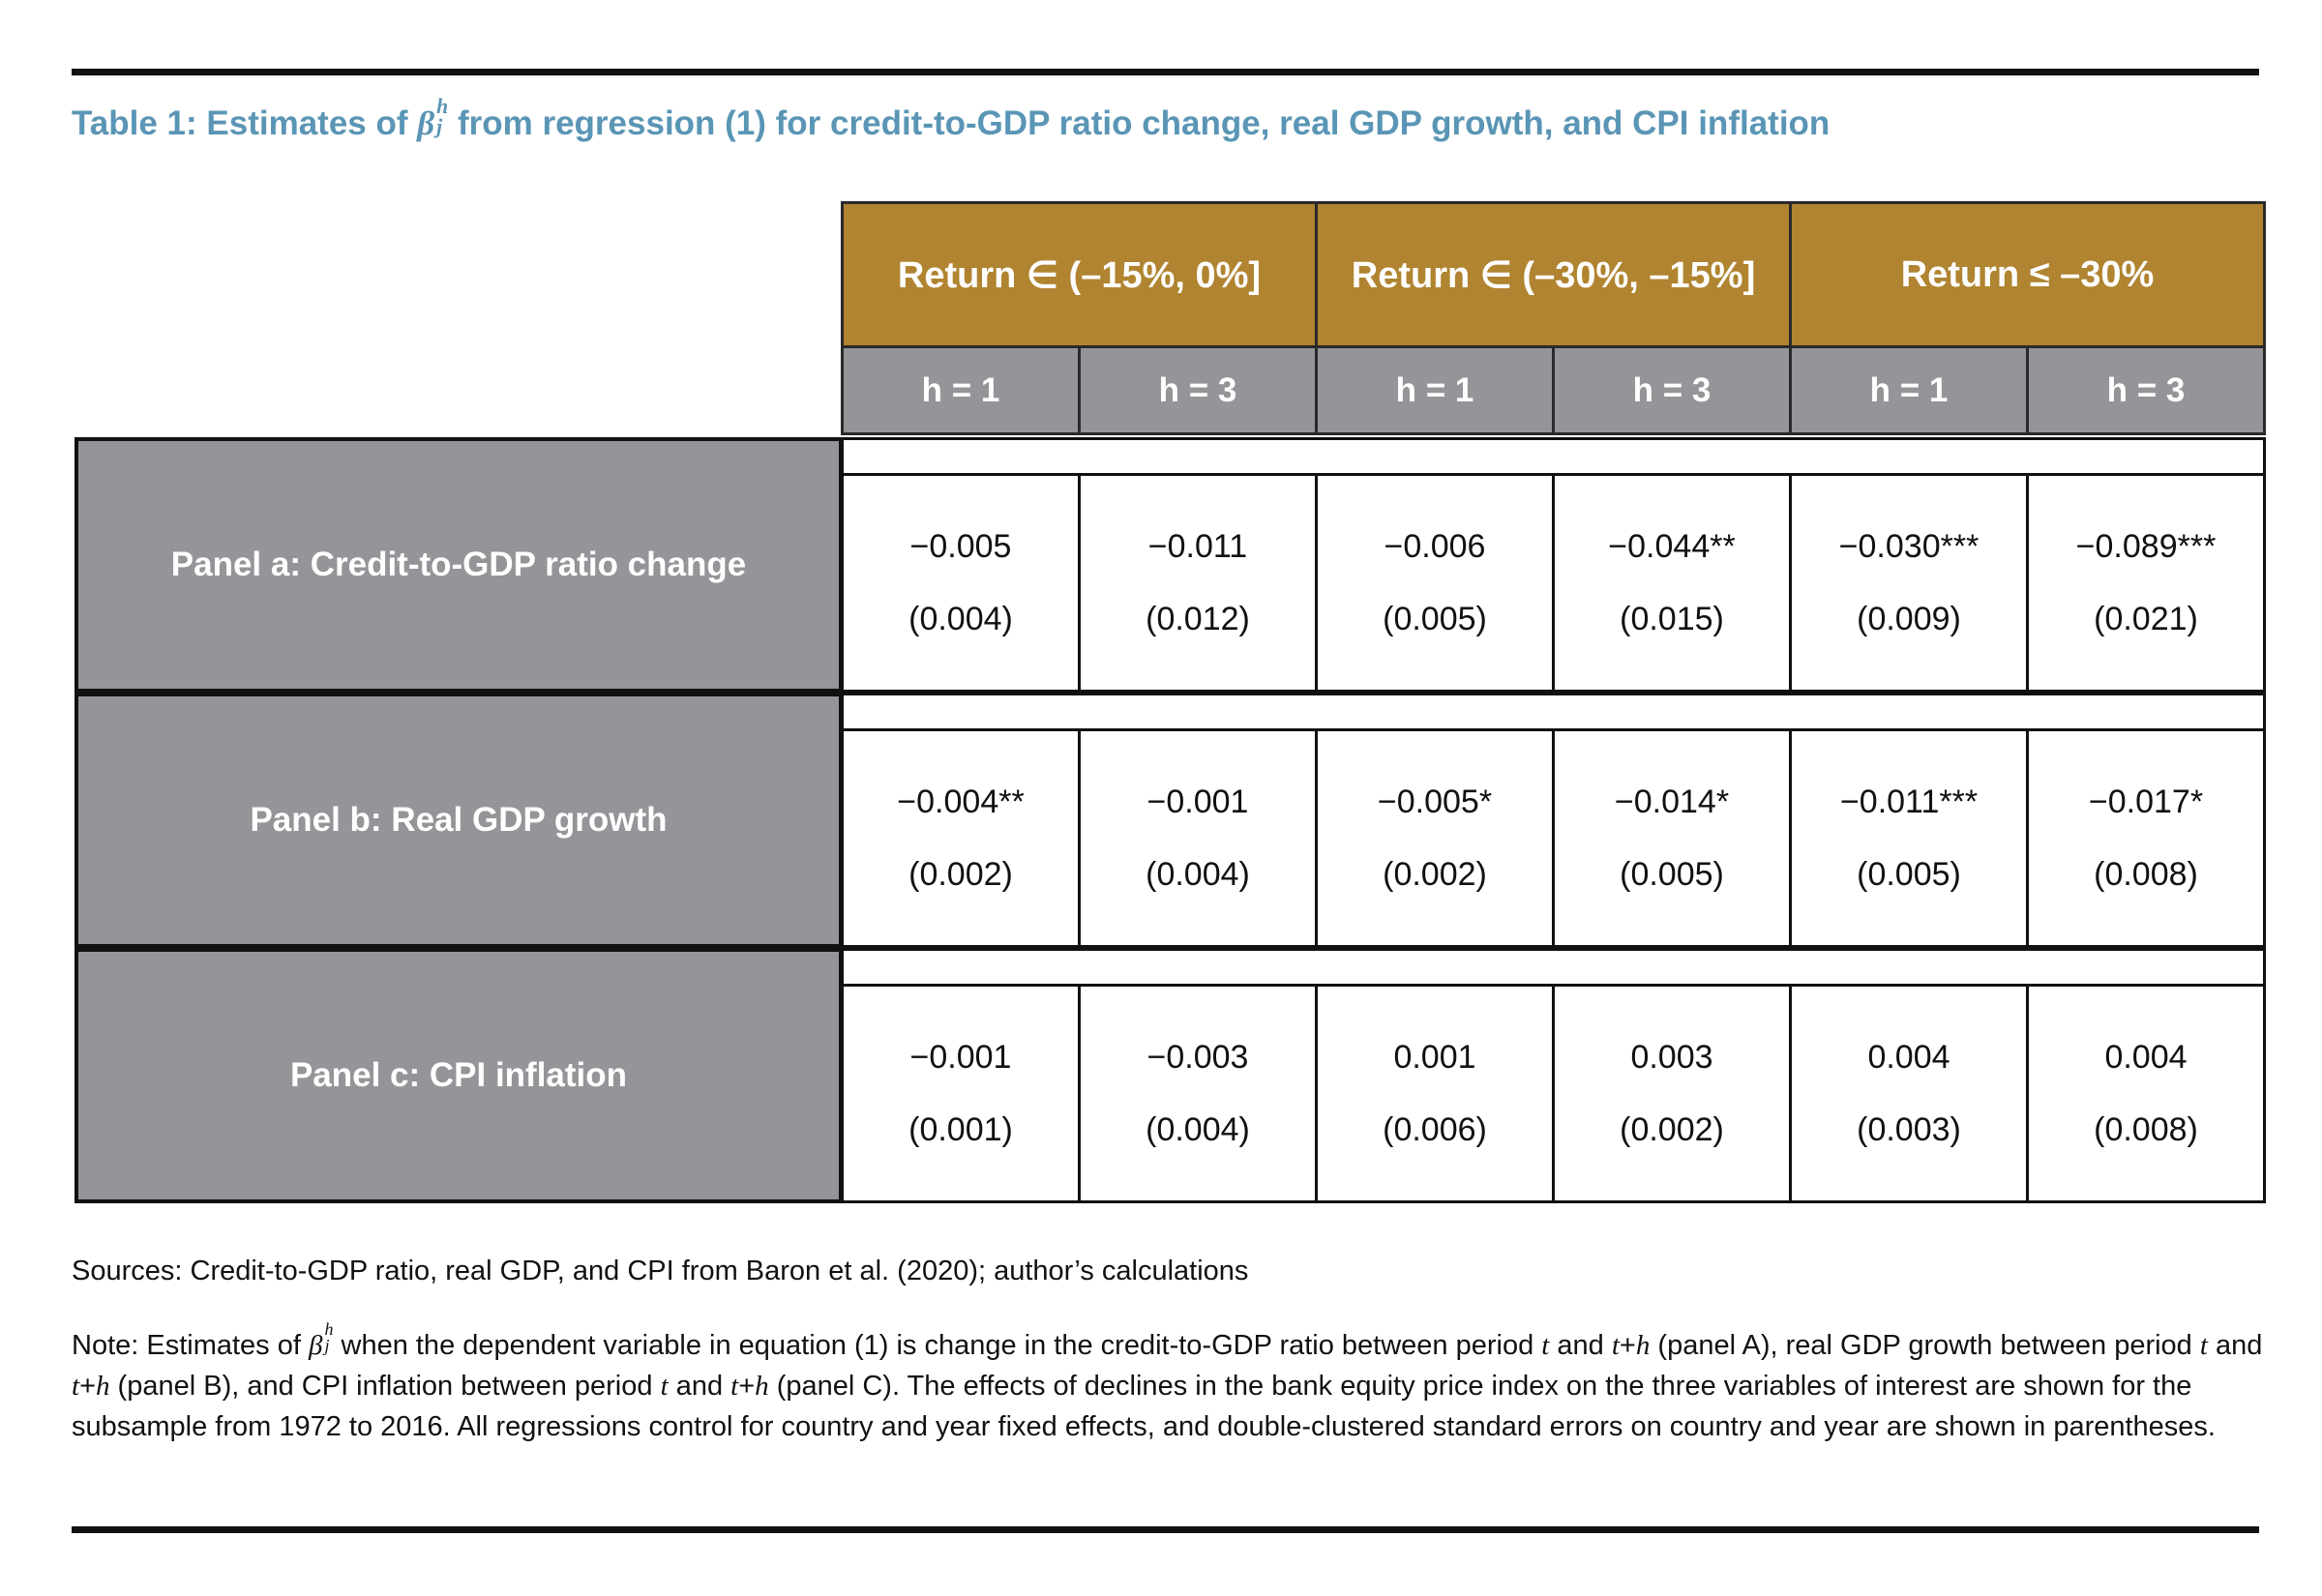 The image size is (2322, 1596). Describe the element at coordinates (1434, 1057) in the screenshot. I see `estimate: 0.001` at that location.